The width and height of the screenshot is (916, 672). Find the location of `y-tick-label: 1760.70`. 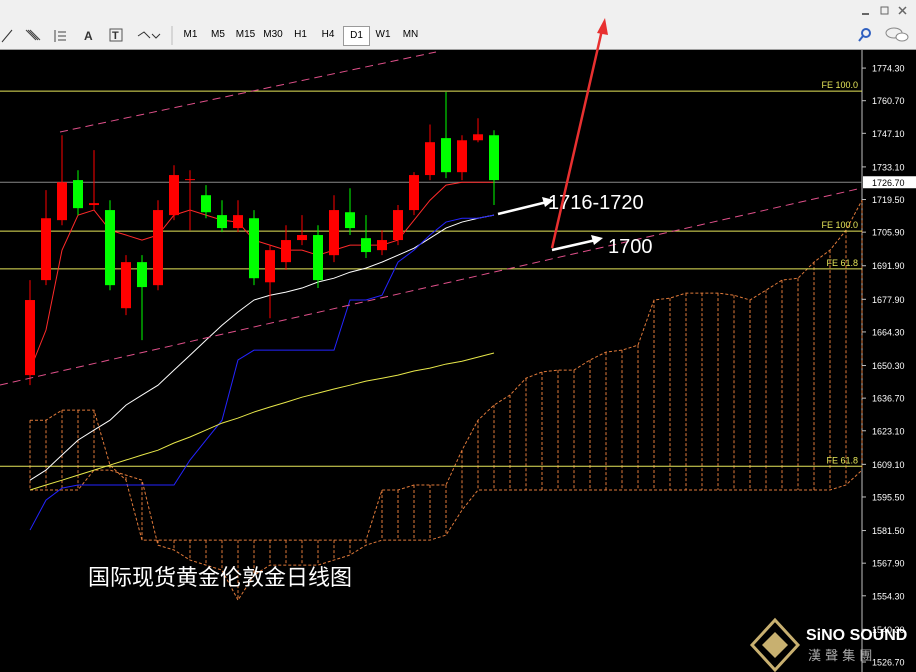

y-tick-label: 1760.70 is located at coordinates (888, 101).